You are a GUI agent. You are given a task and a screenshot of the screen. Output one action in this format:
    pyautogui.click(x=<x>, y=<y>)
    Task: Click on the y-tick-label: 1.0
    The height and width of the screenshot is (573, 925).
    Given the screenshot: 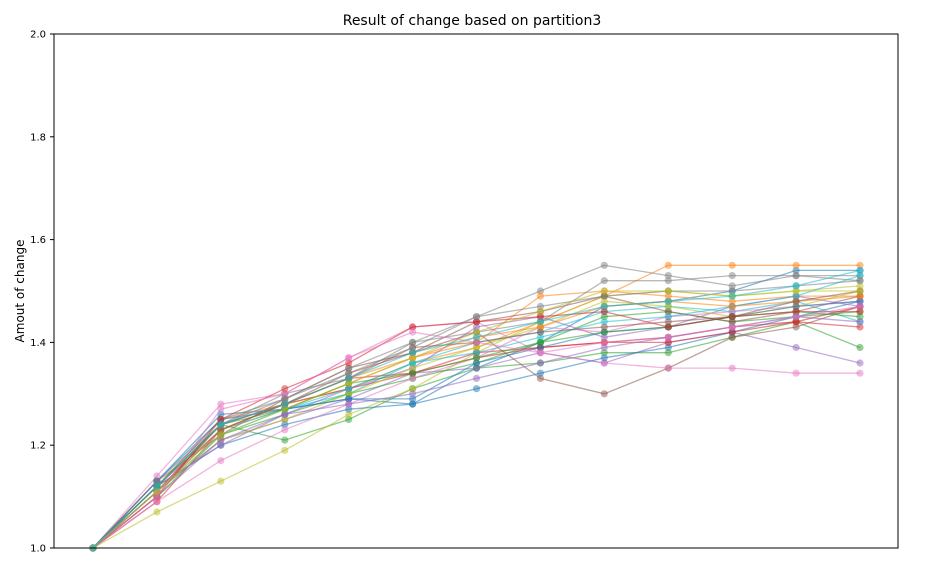 What is the action you would take?
    pyautogui.click(x=38, y=549)
    